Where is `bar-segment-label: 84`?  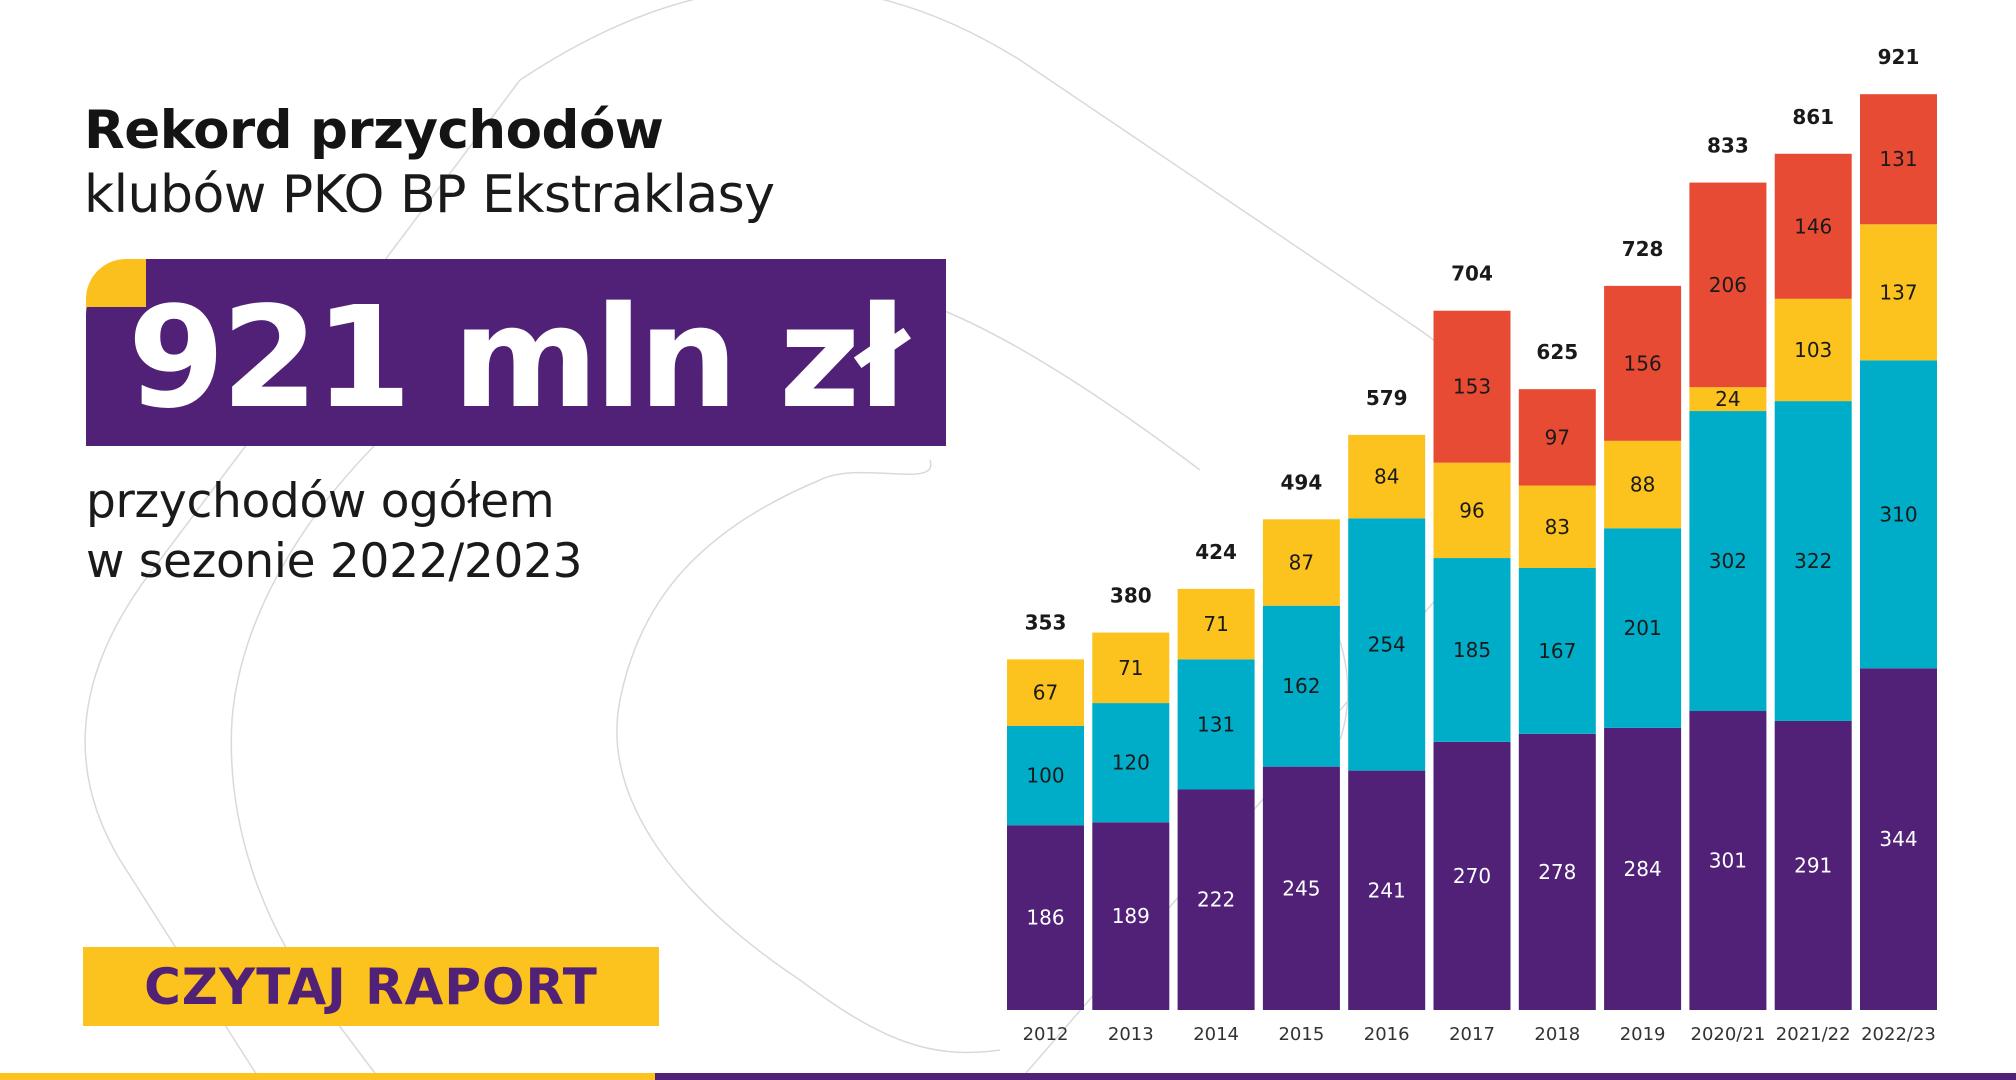
bar-segment-label: 84 is located at coordinates (1386, 477).